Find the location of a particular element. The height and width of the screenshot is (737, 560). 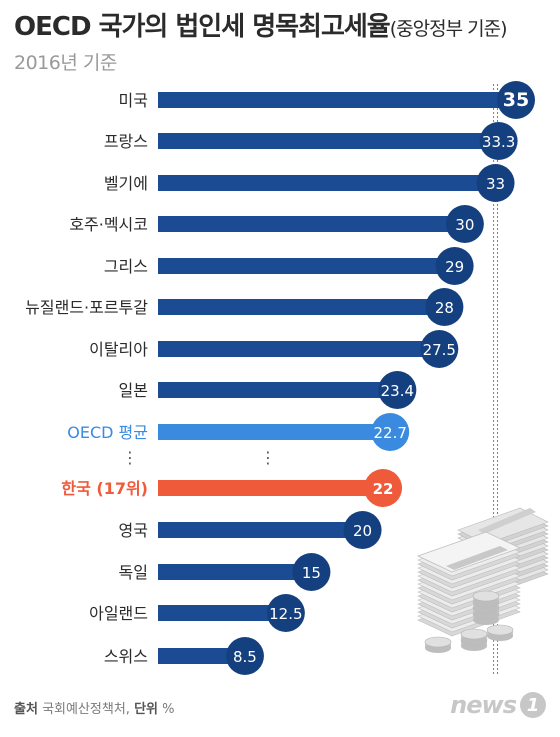

value-label-11: 15 is located at coordinates (311, 573).